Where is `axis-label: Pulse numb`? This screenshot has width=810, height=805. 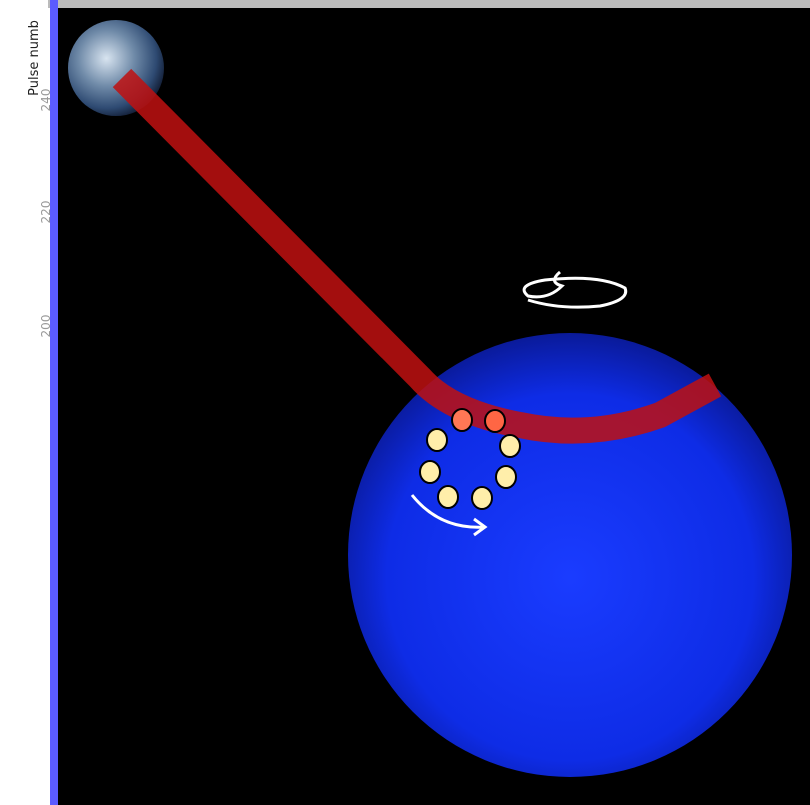
axis-label: Pulse numb is located at coordinates (34, 58).